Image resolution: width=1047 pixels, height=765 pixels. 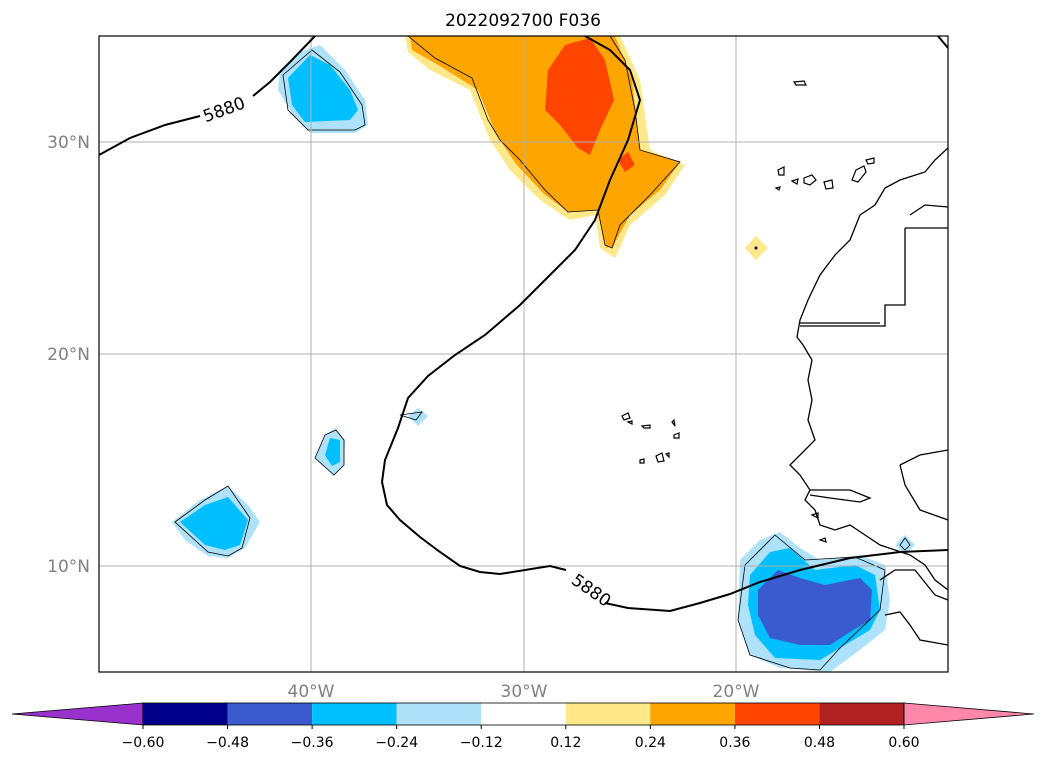 I want to click on colorbar-tick-label: −0.60, so click(x=143, y=743).